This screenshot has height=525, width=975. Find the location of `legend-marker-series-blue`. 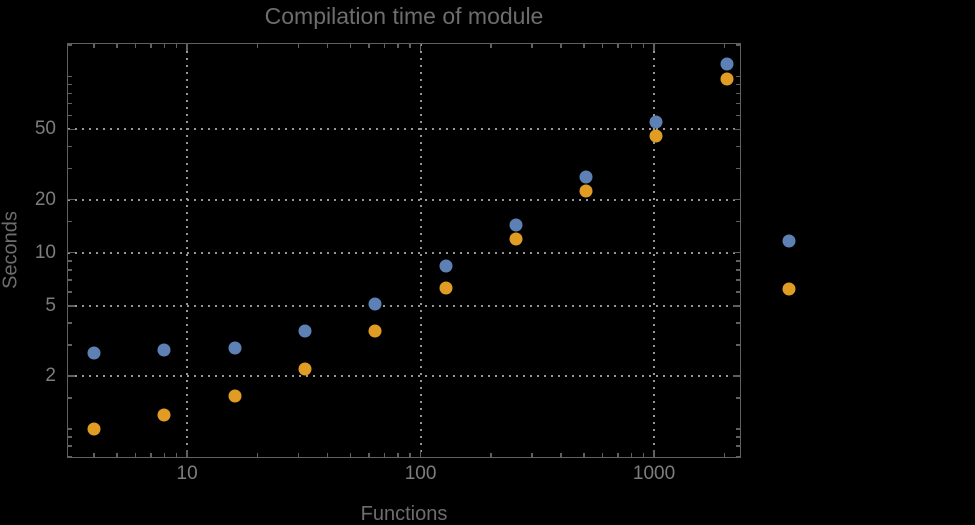

legend-marker-series-blue is located at coordinates (789, 241).